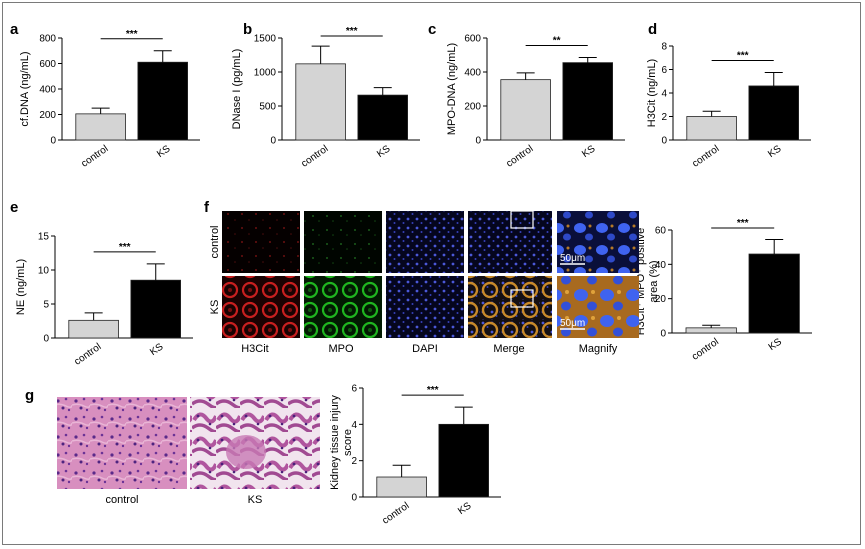 The width and height of the screenshot is (865, 549). What do you see at coordinates (589, 151) in the screenshot?
I see `x-category-label-c-1: KS` at bounding box center [589, 151].